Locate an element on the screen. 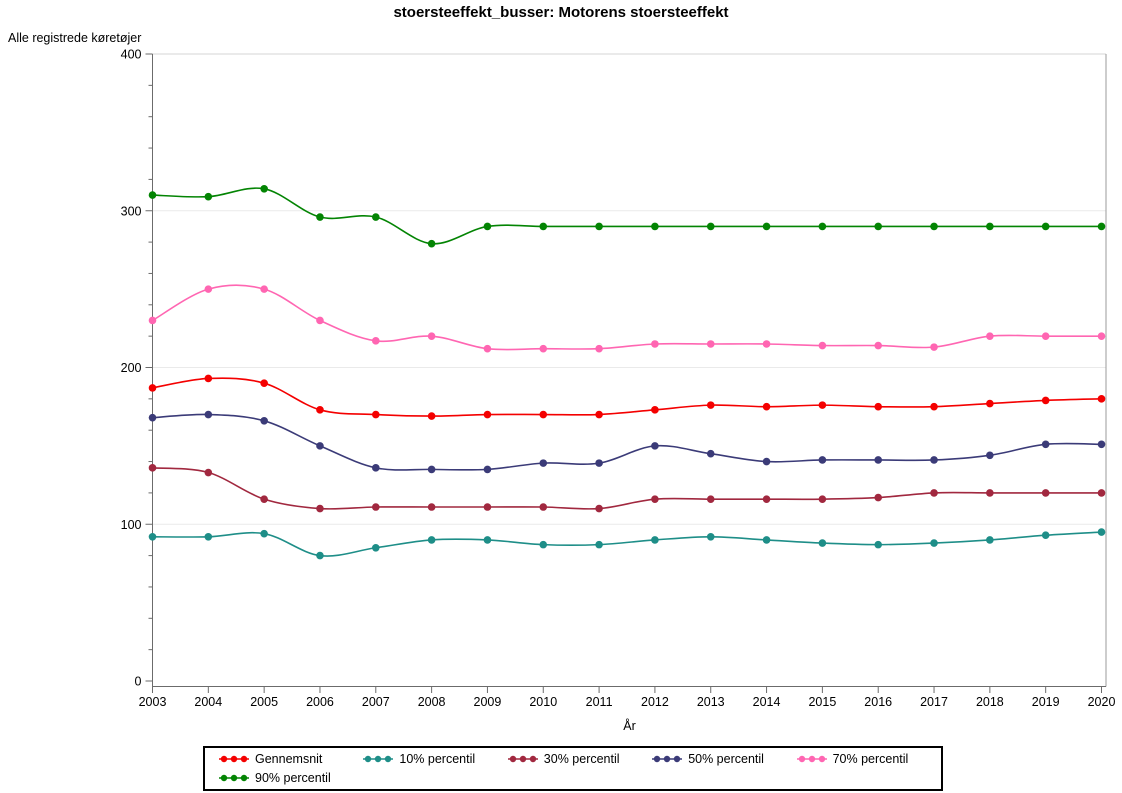 This screenshot has width=1122, height=793. x-tick-label: 2016 is located at coordinates (878, 702).